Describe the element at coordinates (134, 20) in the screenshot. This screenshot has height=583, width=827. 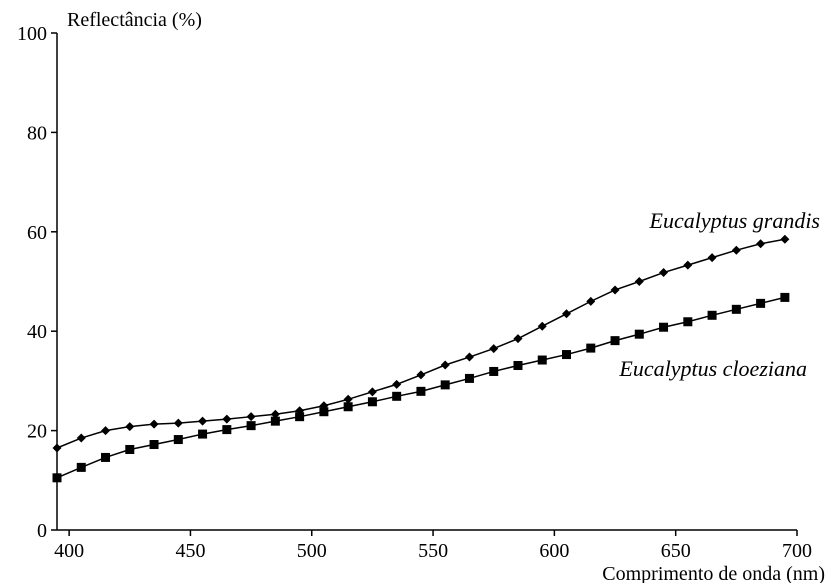
I see `y-axis-label: Reflectância (%)` at that location.